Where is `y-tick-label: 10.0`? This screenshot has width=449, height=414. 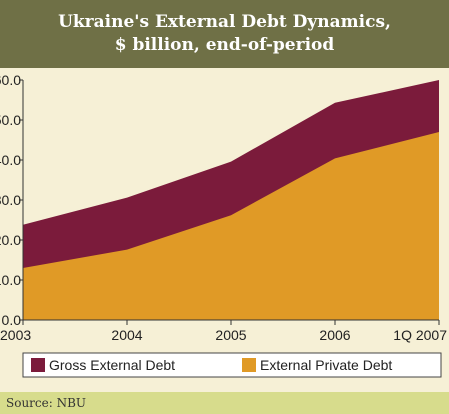
y-tick-label: 10.0 is located at coordinates (10, 280).